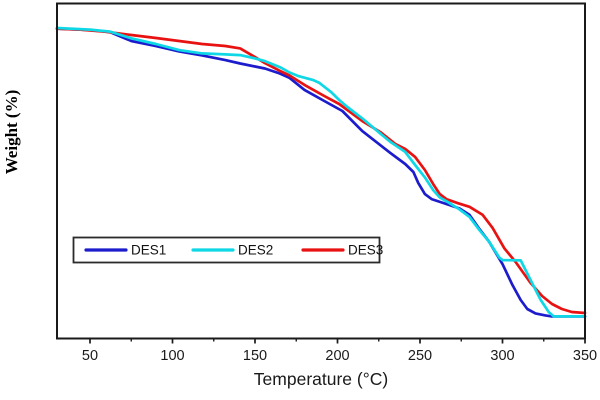 This screenshot has height=400, width=600. I want to click on legend-label-DES1: DES1, so click(148, 250).